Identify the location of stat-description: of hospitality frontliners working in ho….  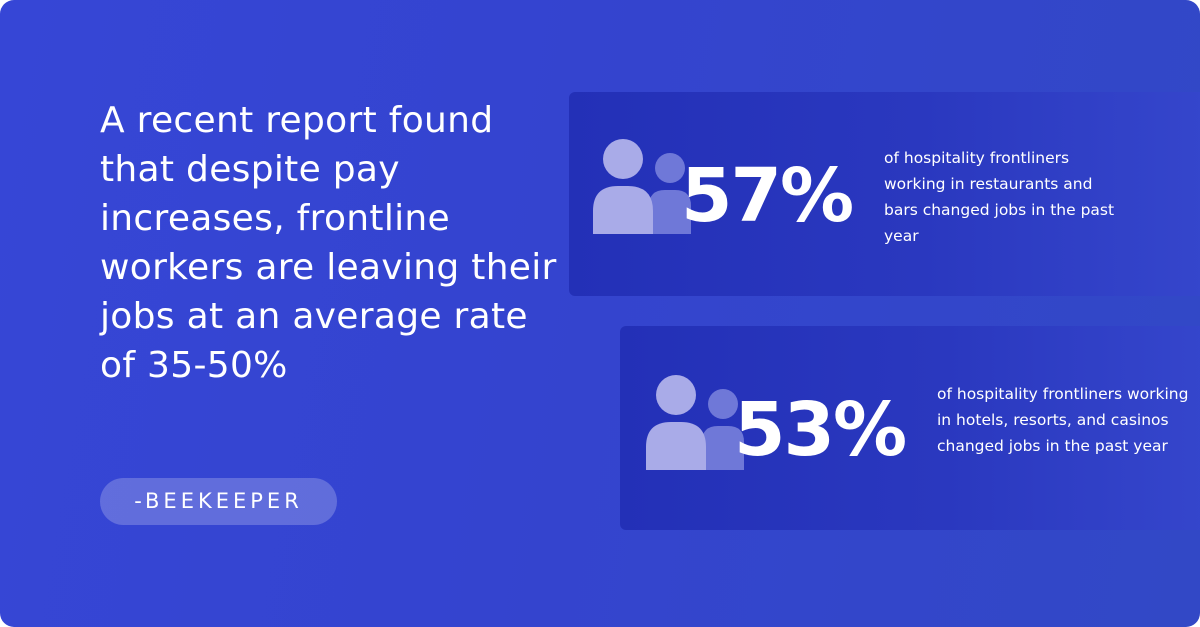
(1063, 420).